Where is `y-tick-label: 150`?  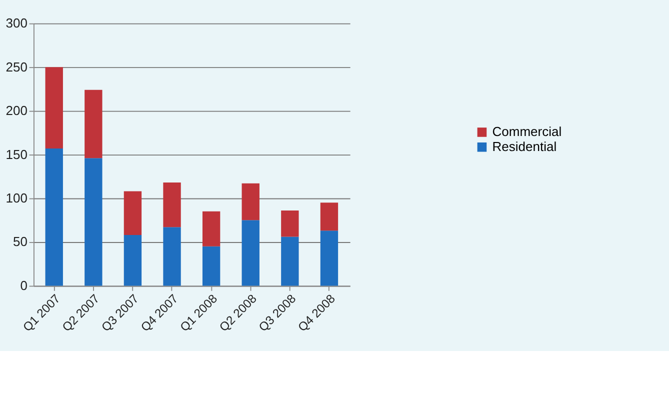 y-tick-label: 150 is located at coordinates (17, 154).